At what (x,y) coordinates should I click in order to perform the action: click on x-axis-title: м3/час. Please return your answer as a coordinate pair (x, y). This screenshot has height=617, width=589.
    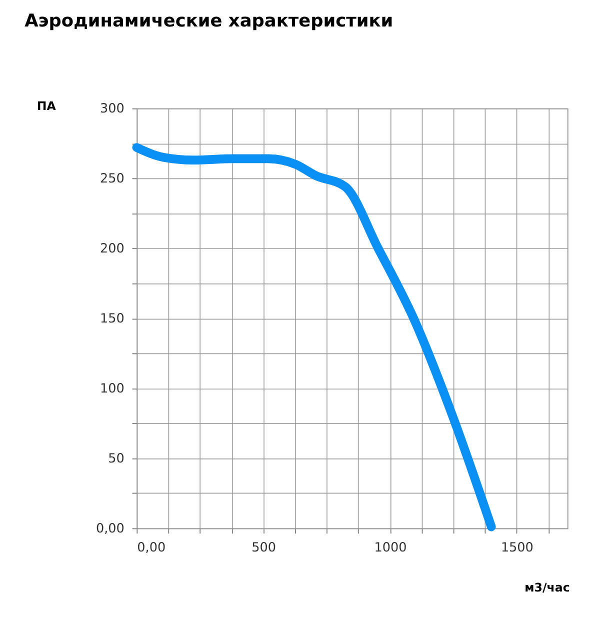
    Looking at the image, I should click on (547, 587).